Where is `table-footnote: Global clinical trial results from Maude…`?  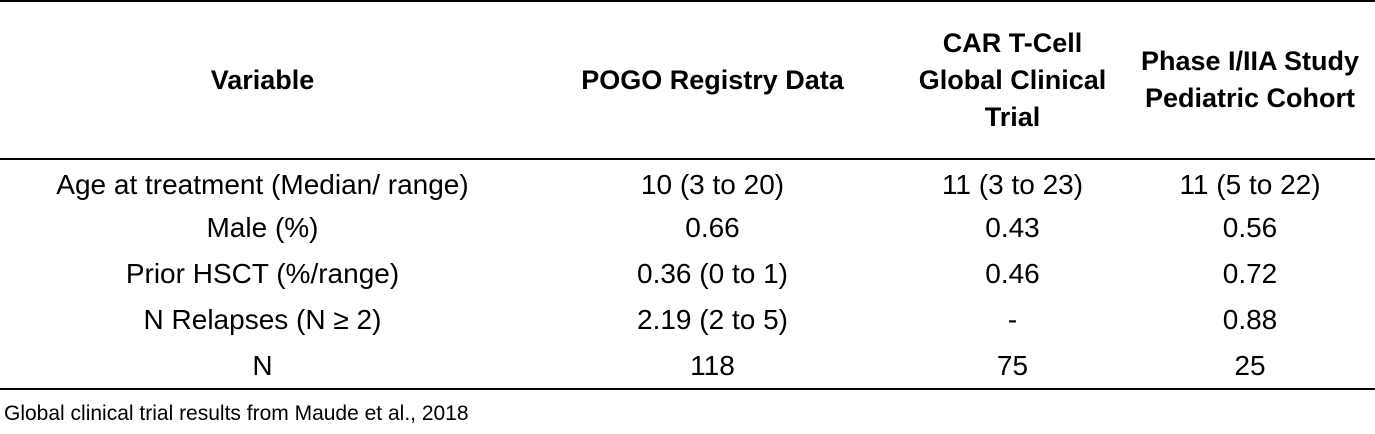
table-footnote: Global clinical trial results from Maude… is located at coordinates (236, 413).